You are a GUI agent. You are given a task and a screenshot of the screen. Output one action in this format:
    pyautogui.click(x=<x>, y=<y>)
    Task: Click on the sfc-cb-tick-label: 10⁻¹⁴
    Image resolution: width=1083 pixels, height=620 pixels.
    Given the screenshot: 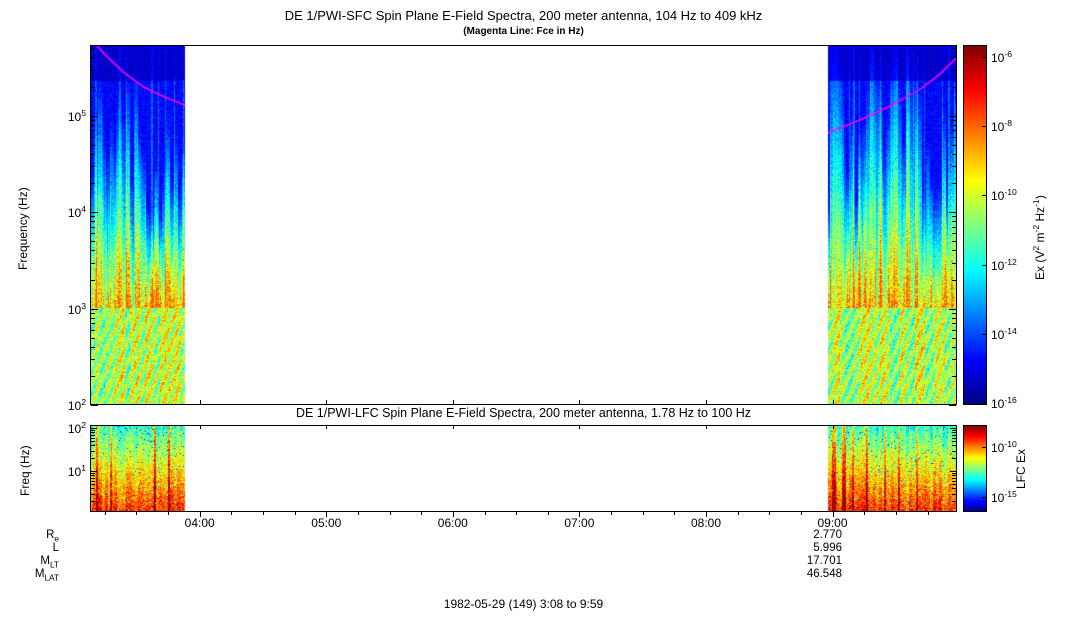 What is the action you would take?
    pyautogui.click(x=1004, y=333)
    